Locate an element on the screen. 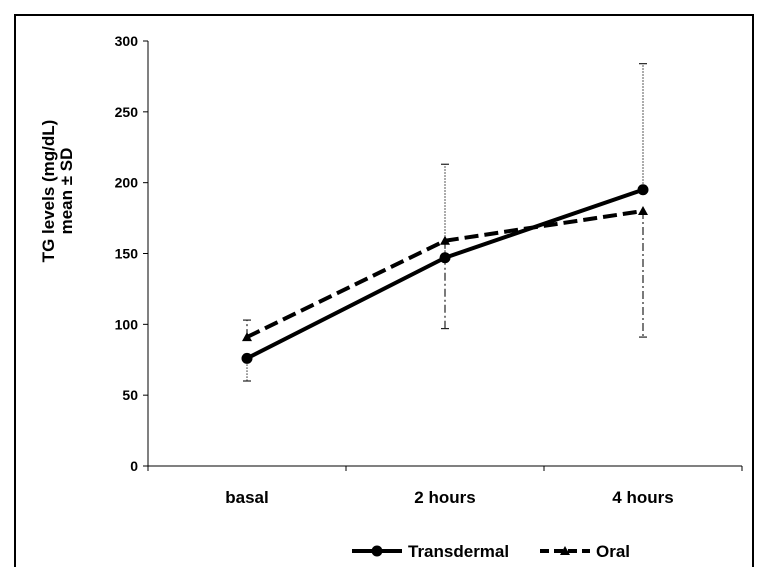  y-axis-label: TG levels (mg/dL) mean ± SD is located at coordinates (57, 191).